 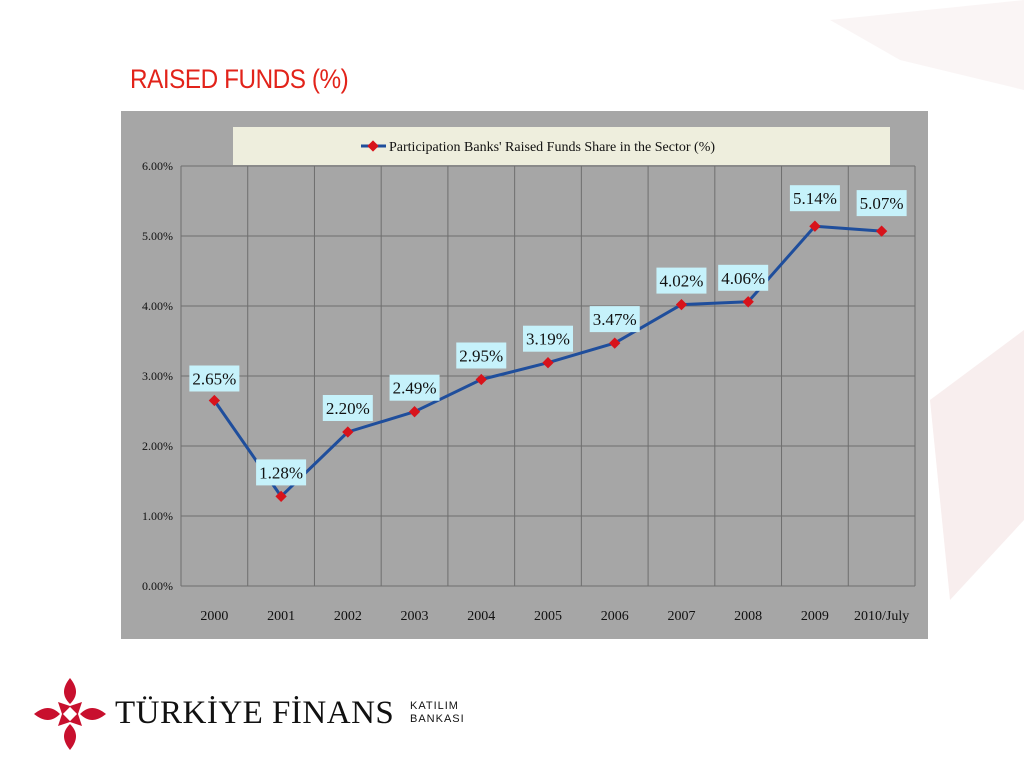 I want to click on data-label: 2.95%, so click(x=481, y=355).